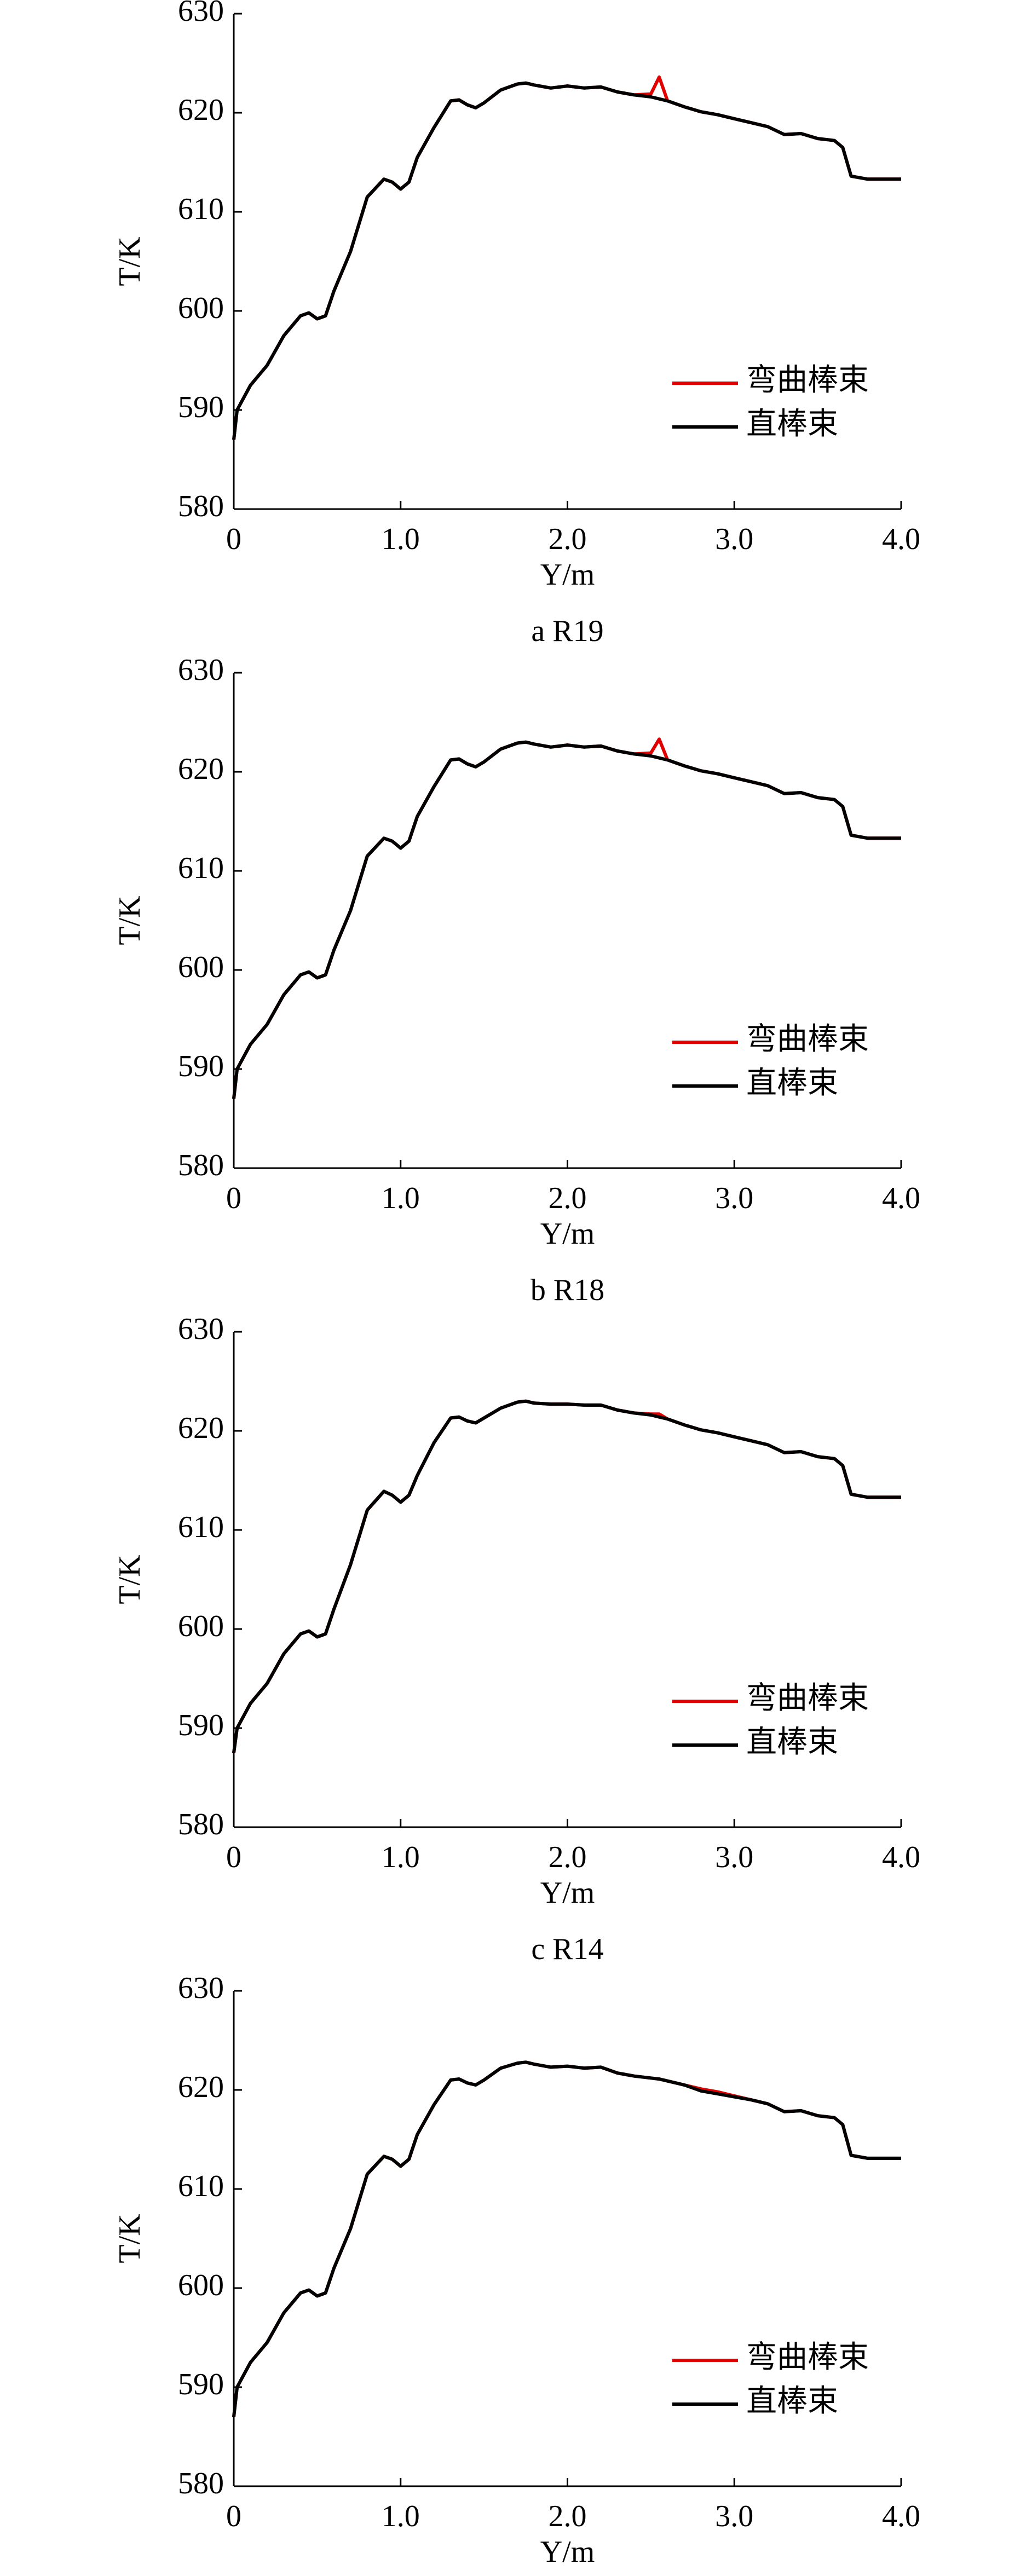  What do you see at coordinates (567, 631) in the screenshot?
I see `caption: a R19` at bounding box center [567, 631].